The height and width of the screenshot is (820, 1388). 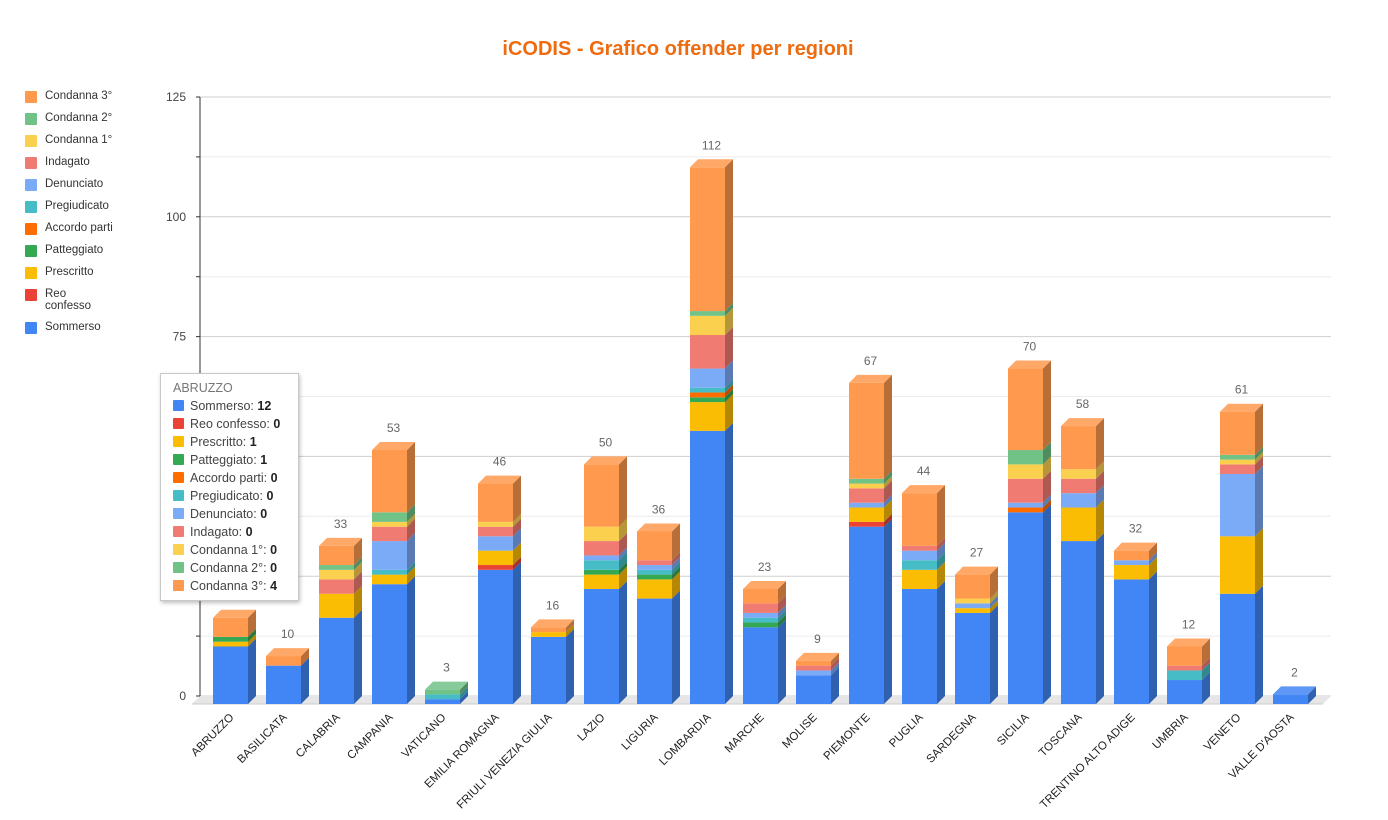 What do you see at coordinates (424, 736) in the screenshot?
I see `x-tick-label: VATICANO` at bounding box center [424, 736].